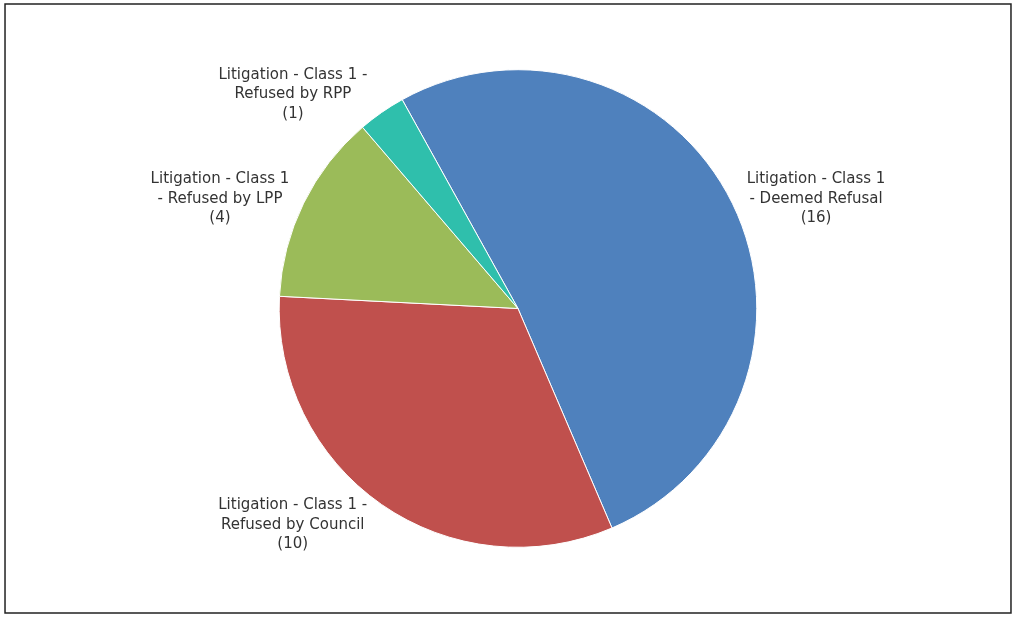 The height and width of the screenshot is (617, 1016). Describe the element at coordinates (293, 112) in the screenshot. I see `data-label: (1)` at that location.